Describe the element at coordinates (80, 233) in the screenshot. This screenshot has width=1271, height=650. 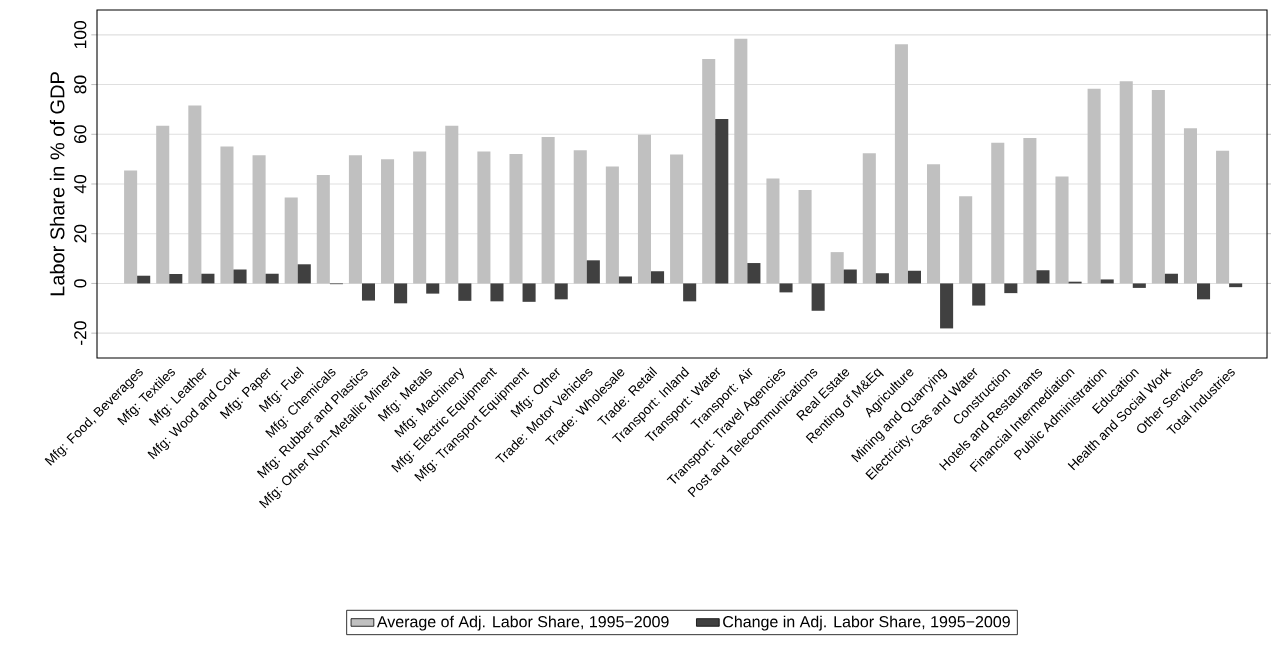
I see `y-tick-label: 20` at that location.